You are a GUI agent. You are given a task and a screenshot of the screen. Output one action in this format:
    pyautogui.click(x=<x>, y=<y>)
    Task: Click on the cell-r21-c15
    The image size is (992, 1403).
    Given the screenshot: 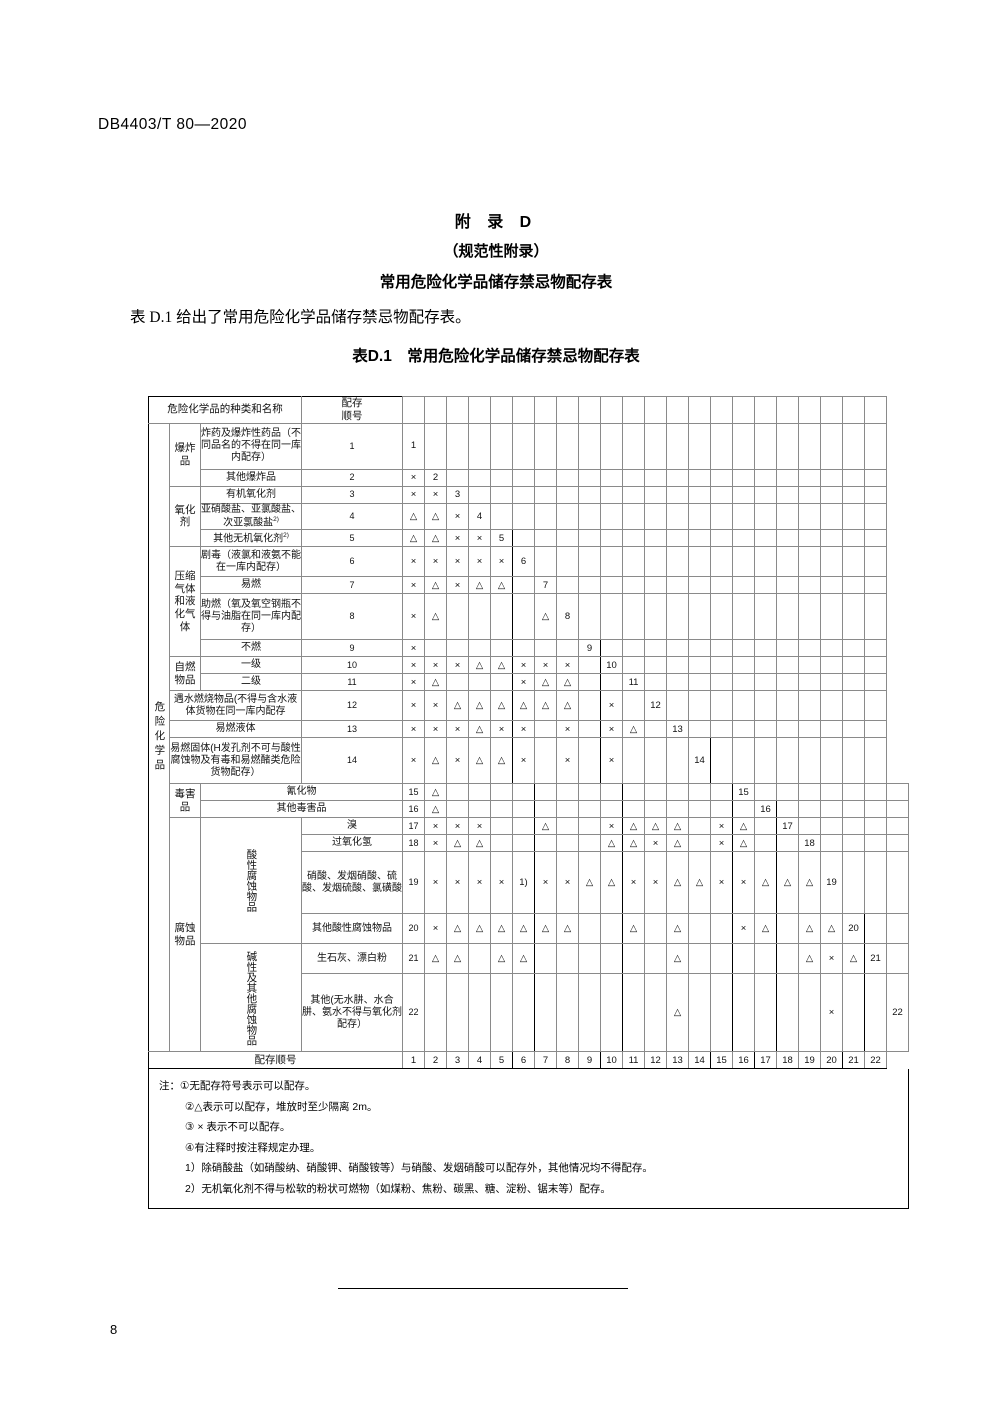 What is the action you would take?
    pyautogui.click(x=743, y=959)
    